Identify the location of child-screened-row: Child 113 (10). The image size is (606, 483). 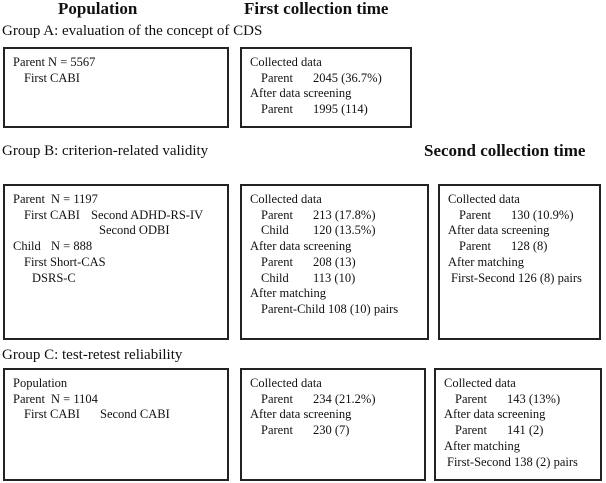
(338, 279).